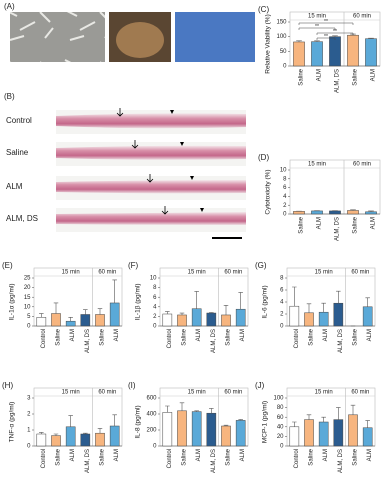 The height and width of the screenshot is (500, 387). Describe the element at coordinates (12, 302) in the screenshot. I see `y-axis-label: IL-1α (pg/ml)` at that location.